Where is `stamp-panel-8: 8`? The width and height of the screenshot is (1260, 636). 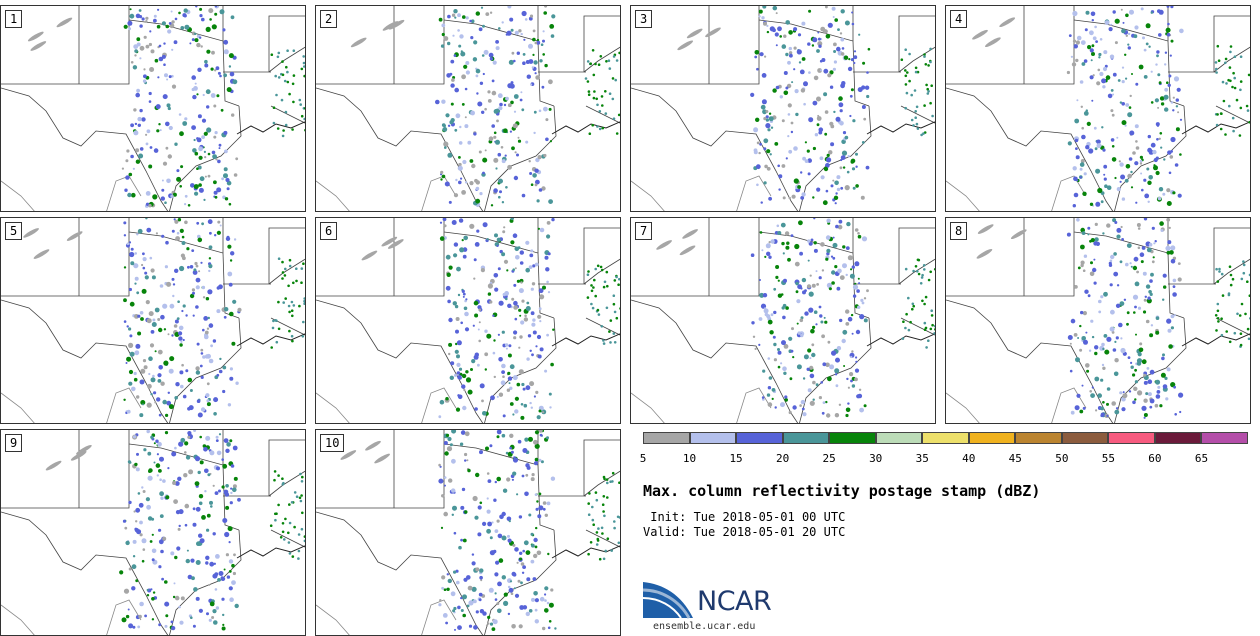 stamp-panel-8: 8 is located at coordinates (1098, 320).